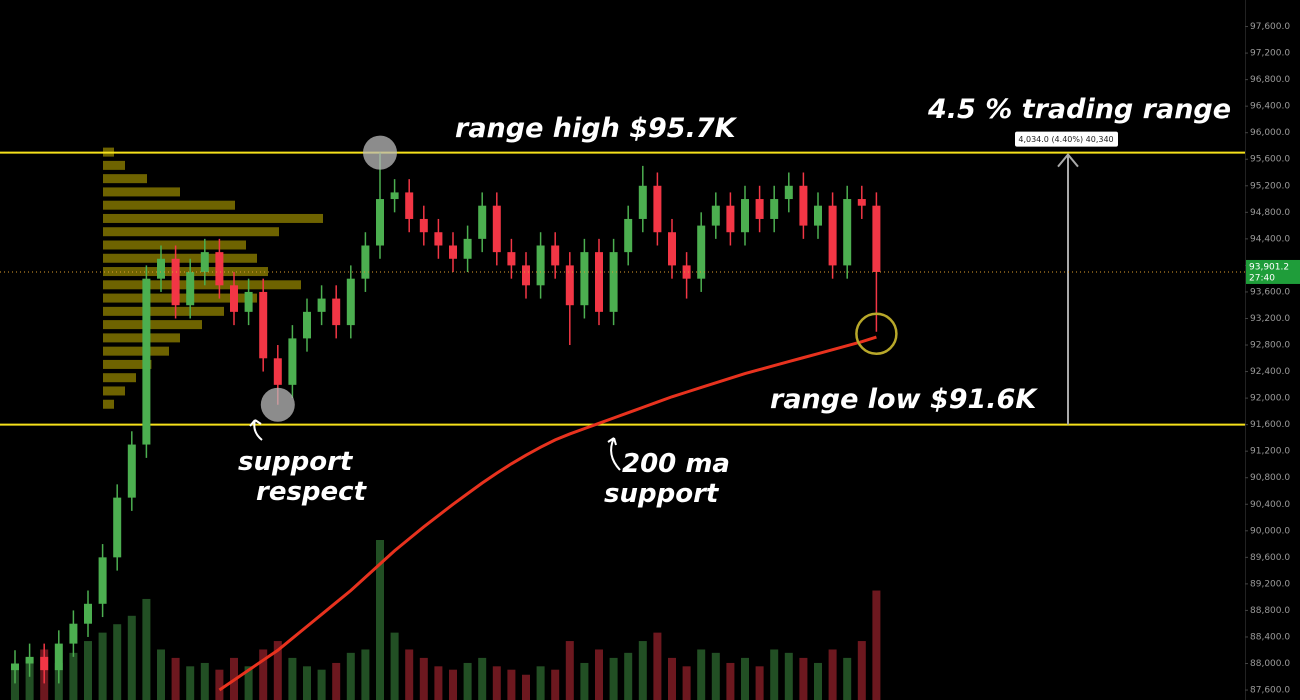  What do you see at coordinates (1273, 271) in the screenshot?
I see `price-tag` at bounding box center [1273, 271].